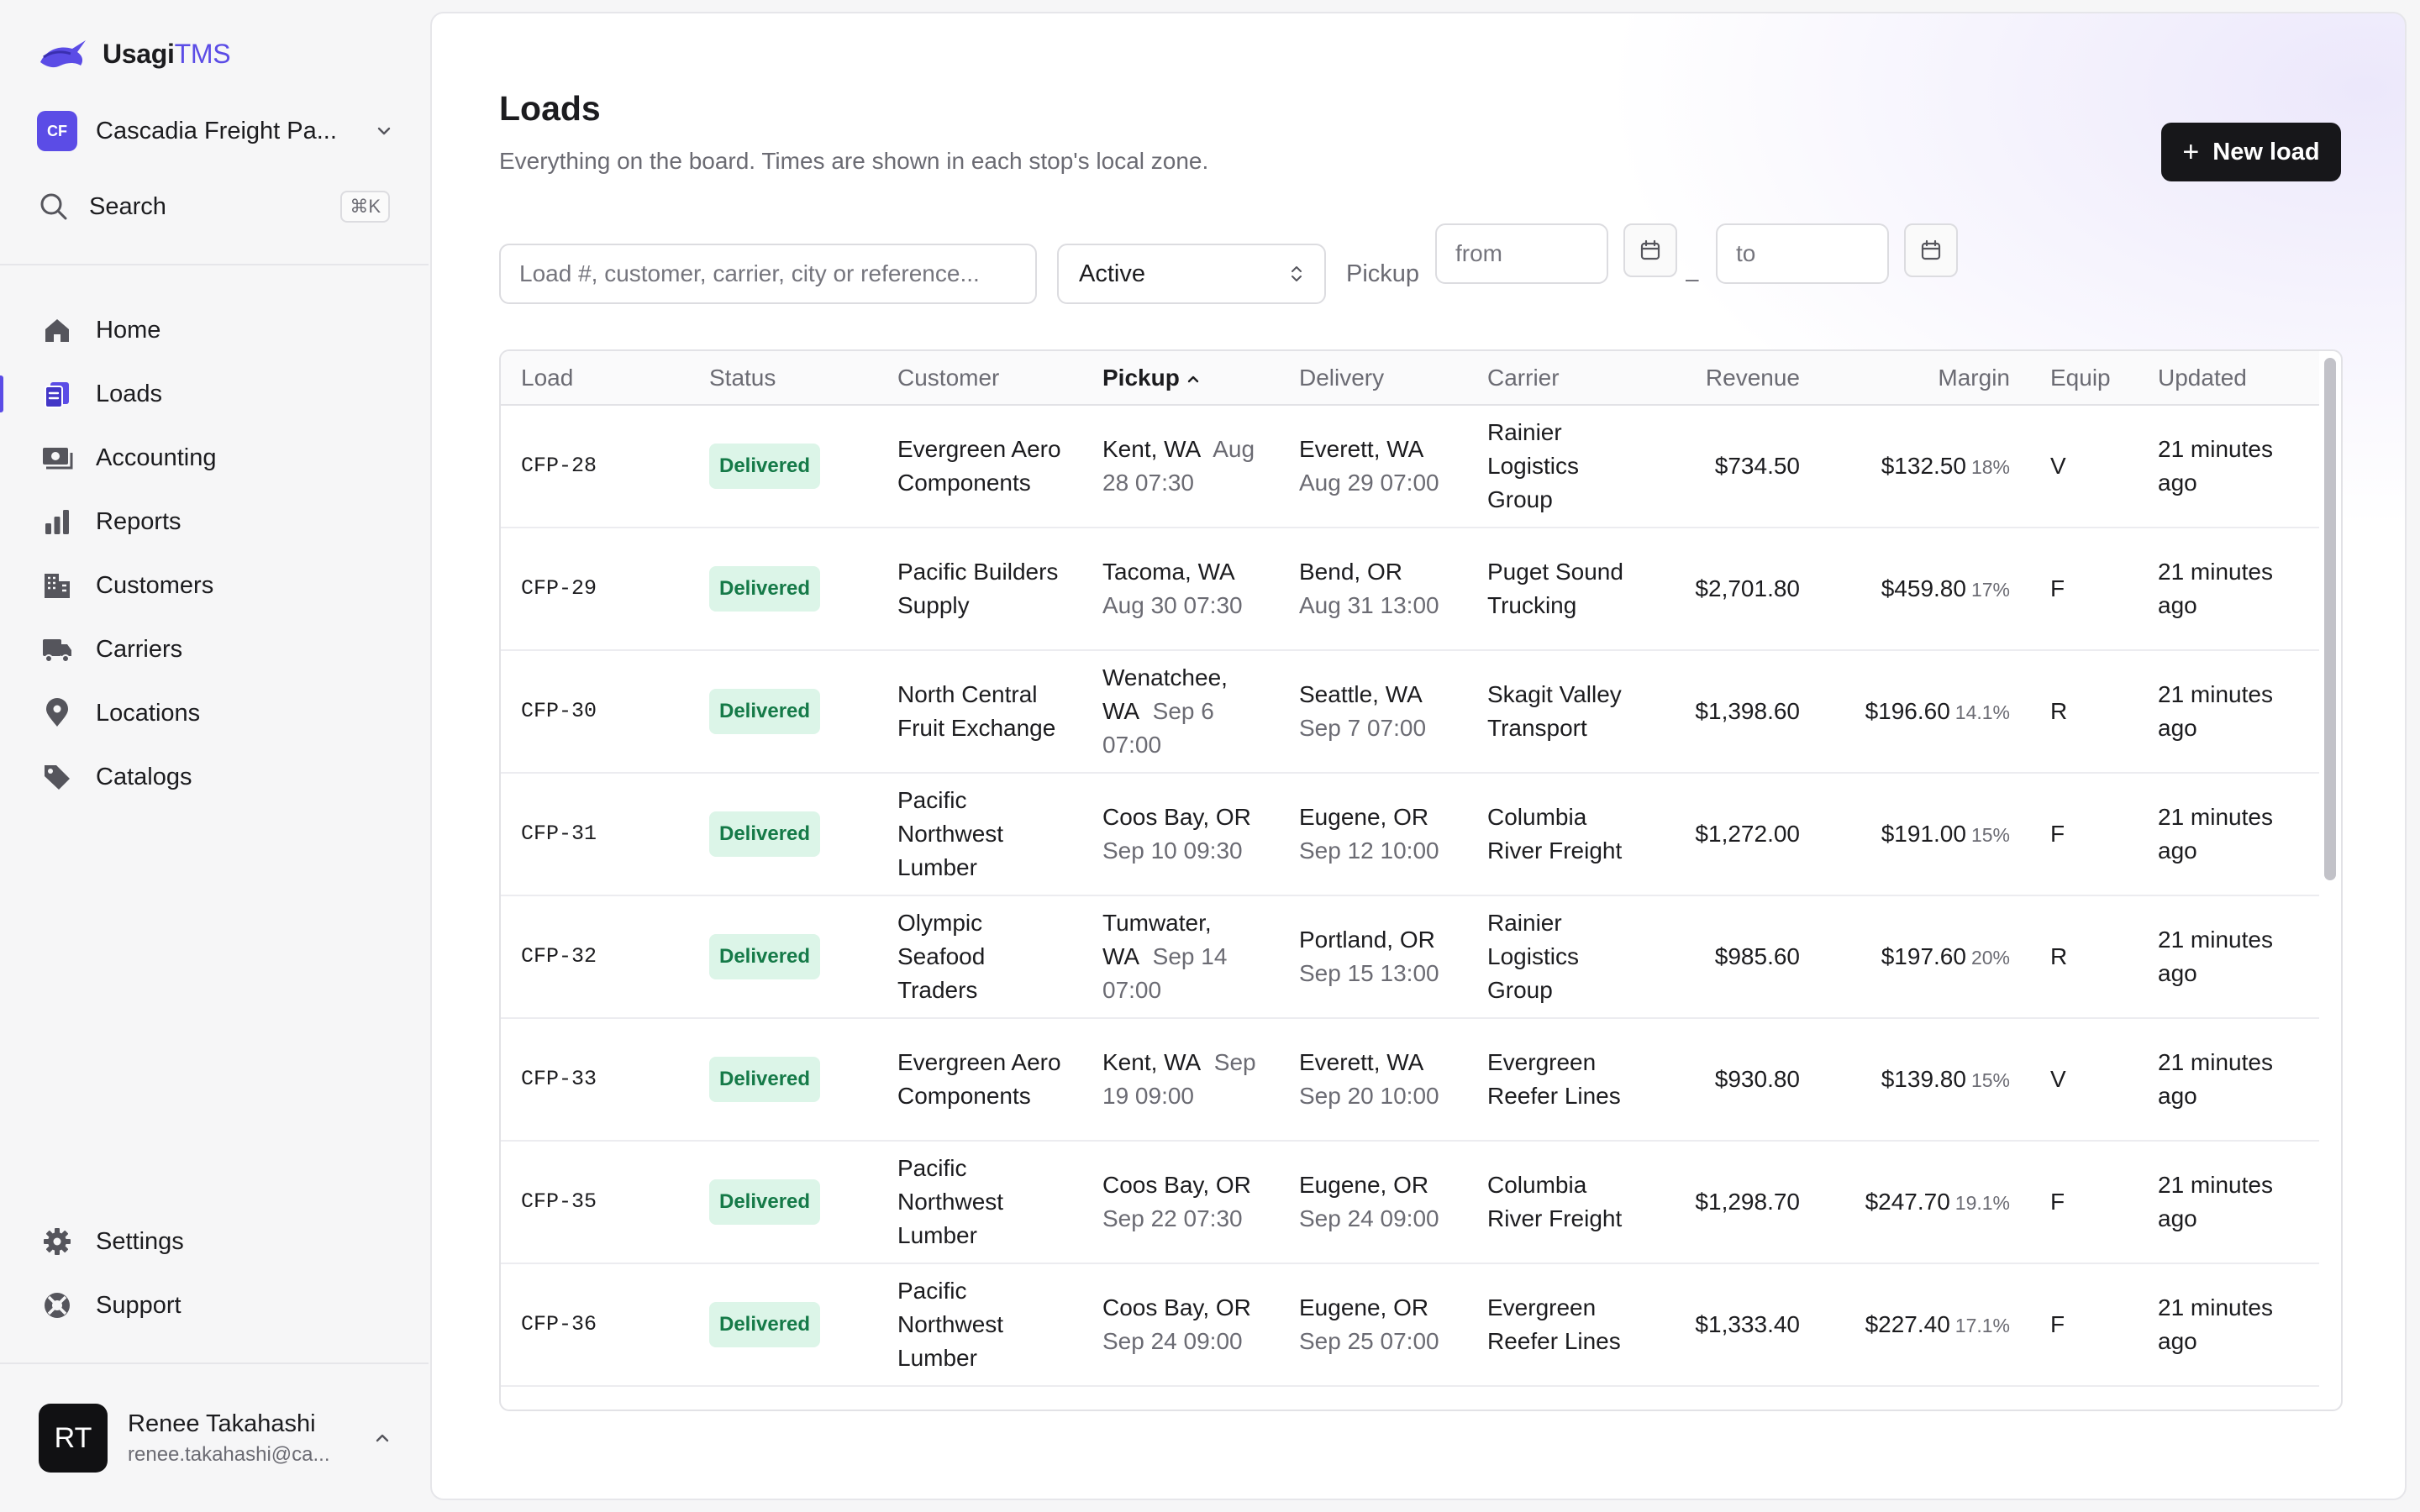  I want to click on new-load-button: + New load, so click(2251, 152).